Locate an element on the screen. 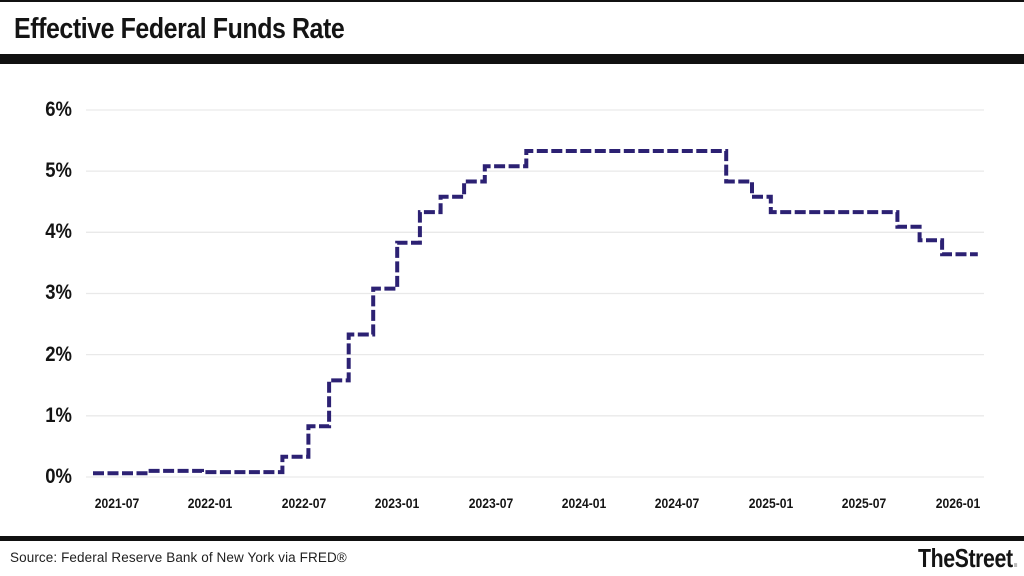 The width and height of the screenshot is (1024, 576). x-axis-label: 2025-07 is located at coordinates (864, 503).